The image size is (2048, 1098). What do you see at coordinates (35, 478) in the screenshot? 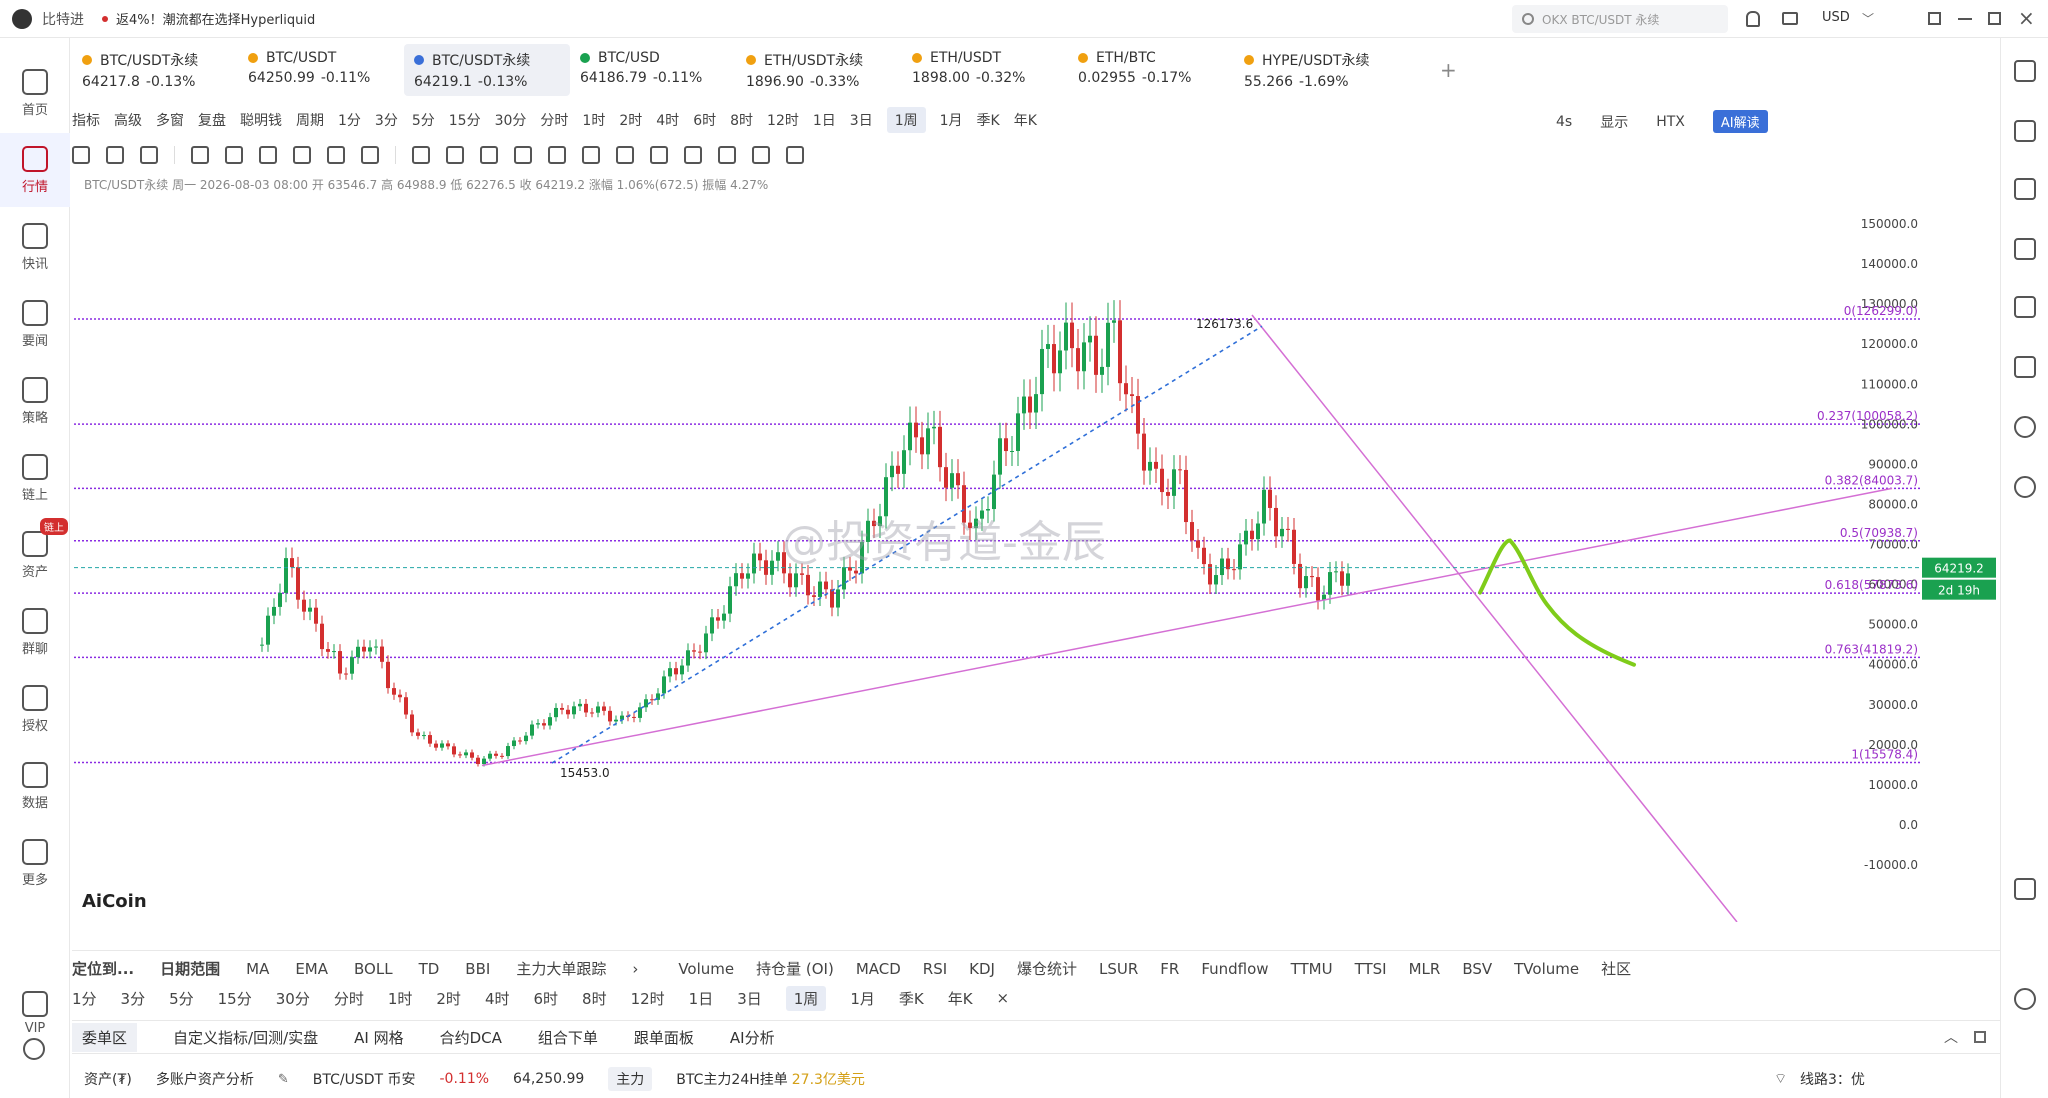
I see `nav-item: 链上` at bounding box center [35, 478].